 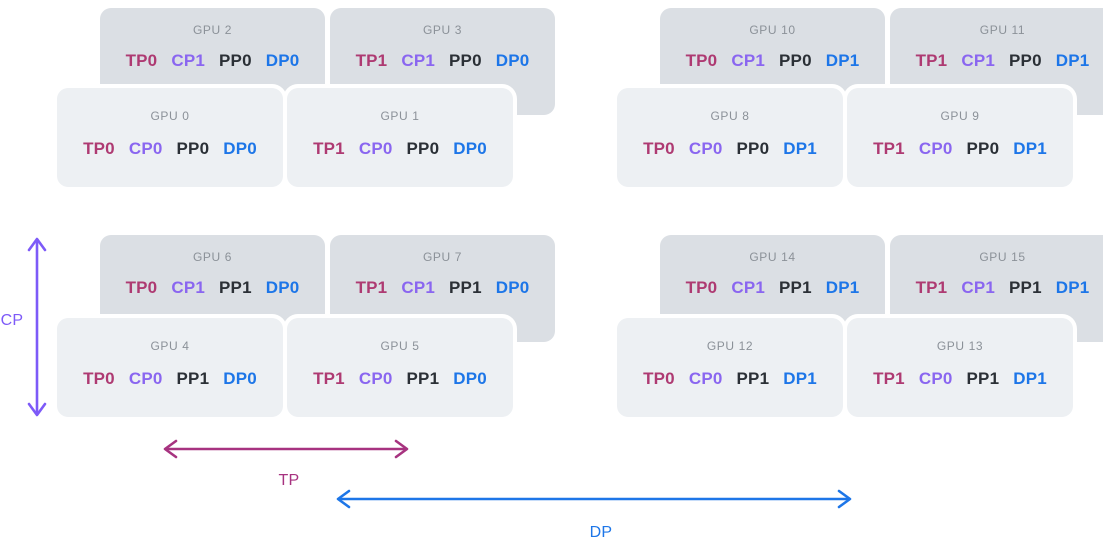 What do you see at coordinates (960, 346) in the screenshot?
I see `gpu-card-title: GPU 13` at bounding box center [960, 346].